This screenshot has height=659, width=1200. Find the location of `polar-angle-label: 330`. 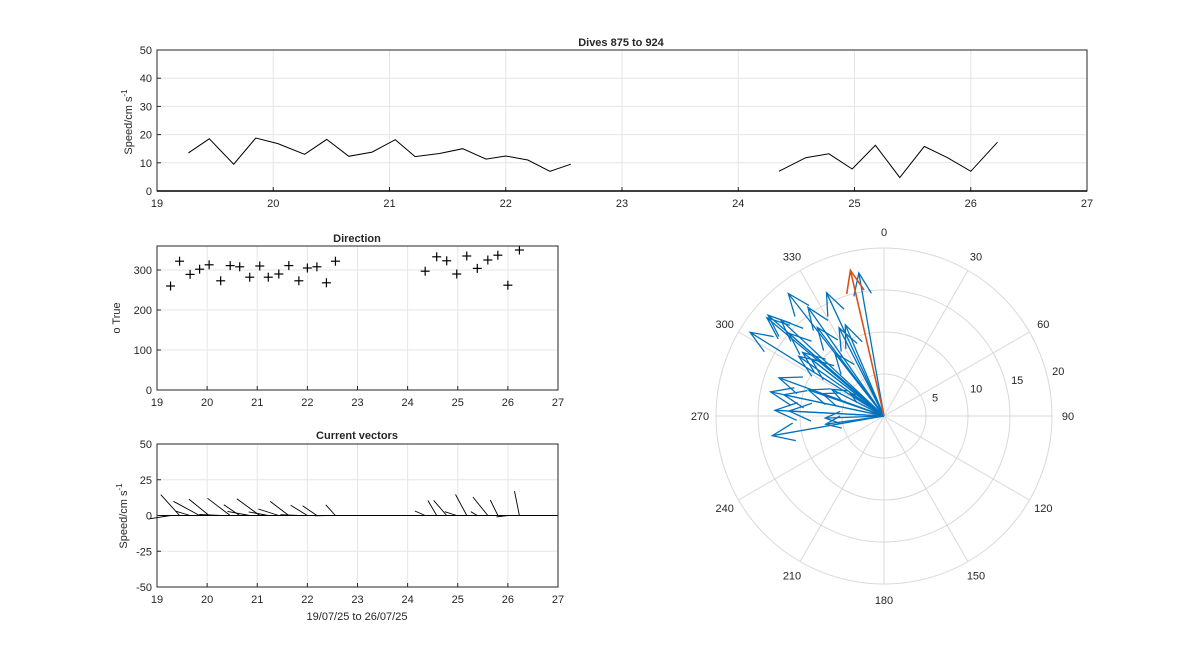

polar-angle-label: 330 is located at coordinates (792, 258).